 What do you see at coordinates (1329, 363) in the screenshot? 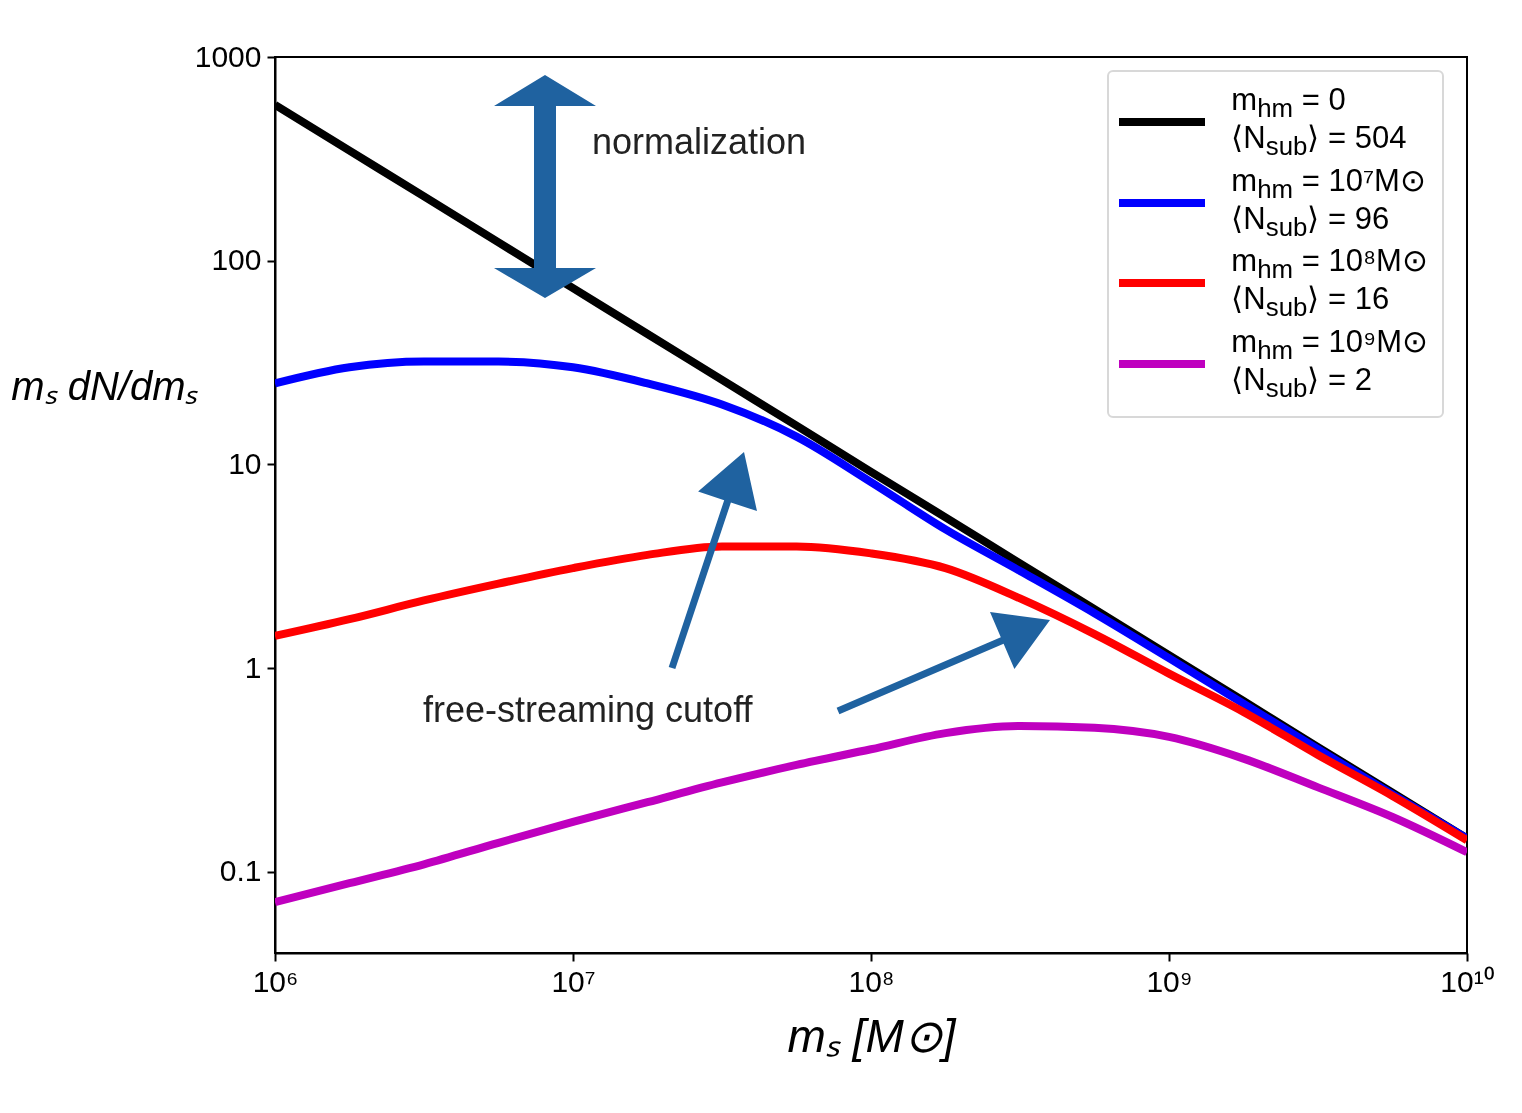
I see `legend-label: m$_{hm}$ = 10⁹M⊙ ⟨N$_{sub}$⟩ = 2` at bounding box center [1329, 363].